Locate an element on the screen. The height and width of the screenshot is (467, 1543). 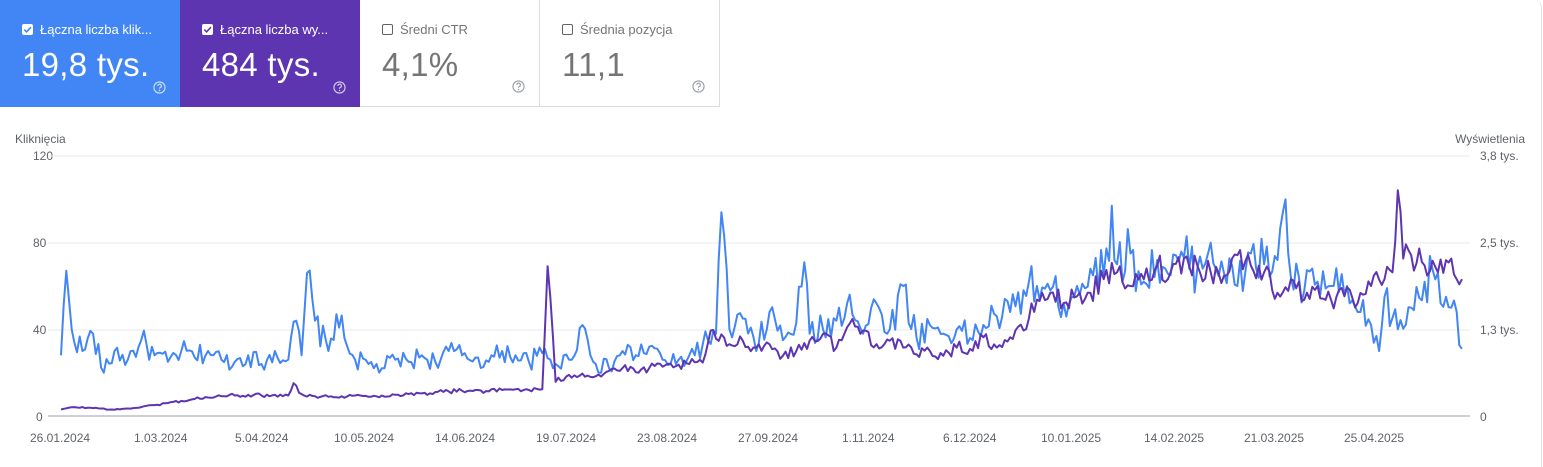
left-tick-label: 0 is located at coordinates (39, 417).